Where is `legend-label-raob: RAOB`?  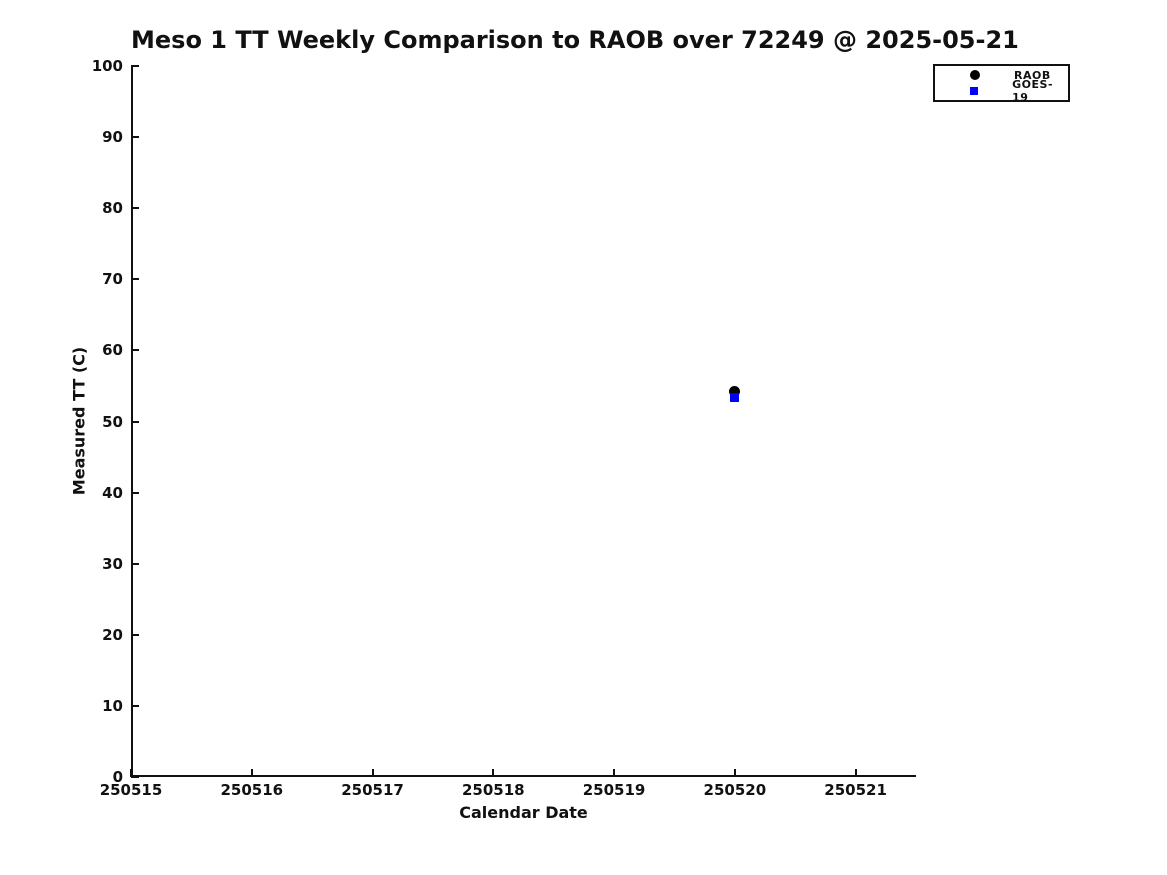
legend-label-raob: RAOB is located at coordinates (1032, 75).